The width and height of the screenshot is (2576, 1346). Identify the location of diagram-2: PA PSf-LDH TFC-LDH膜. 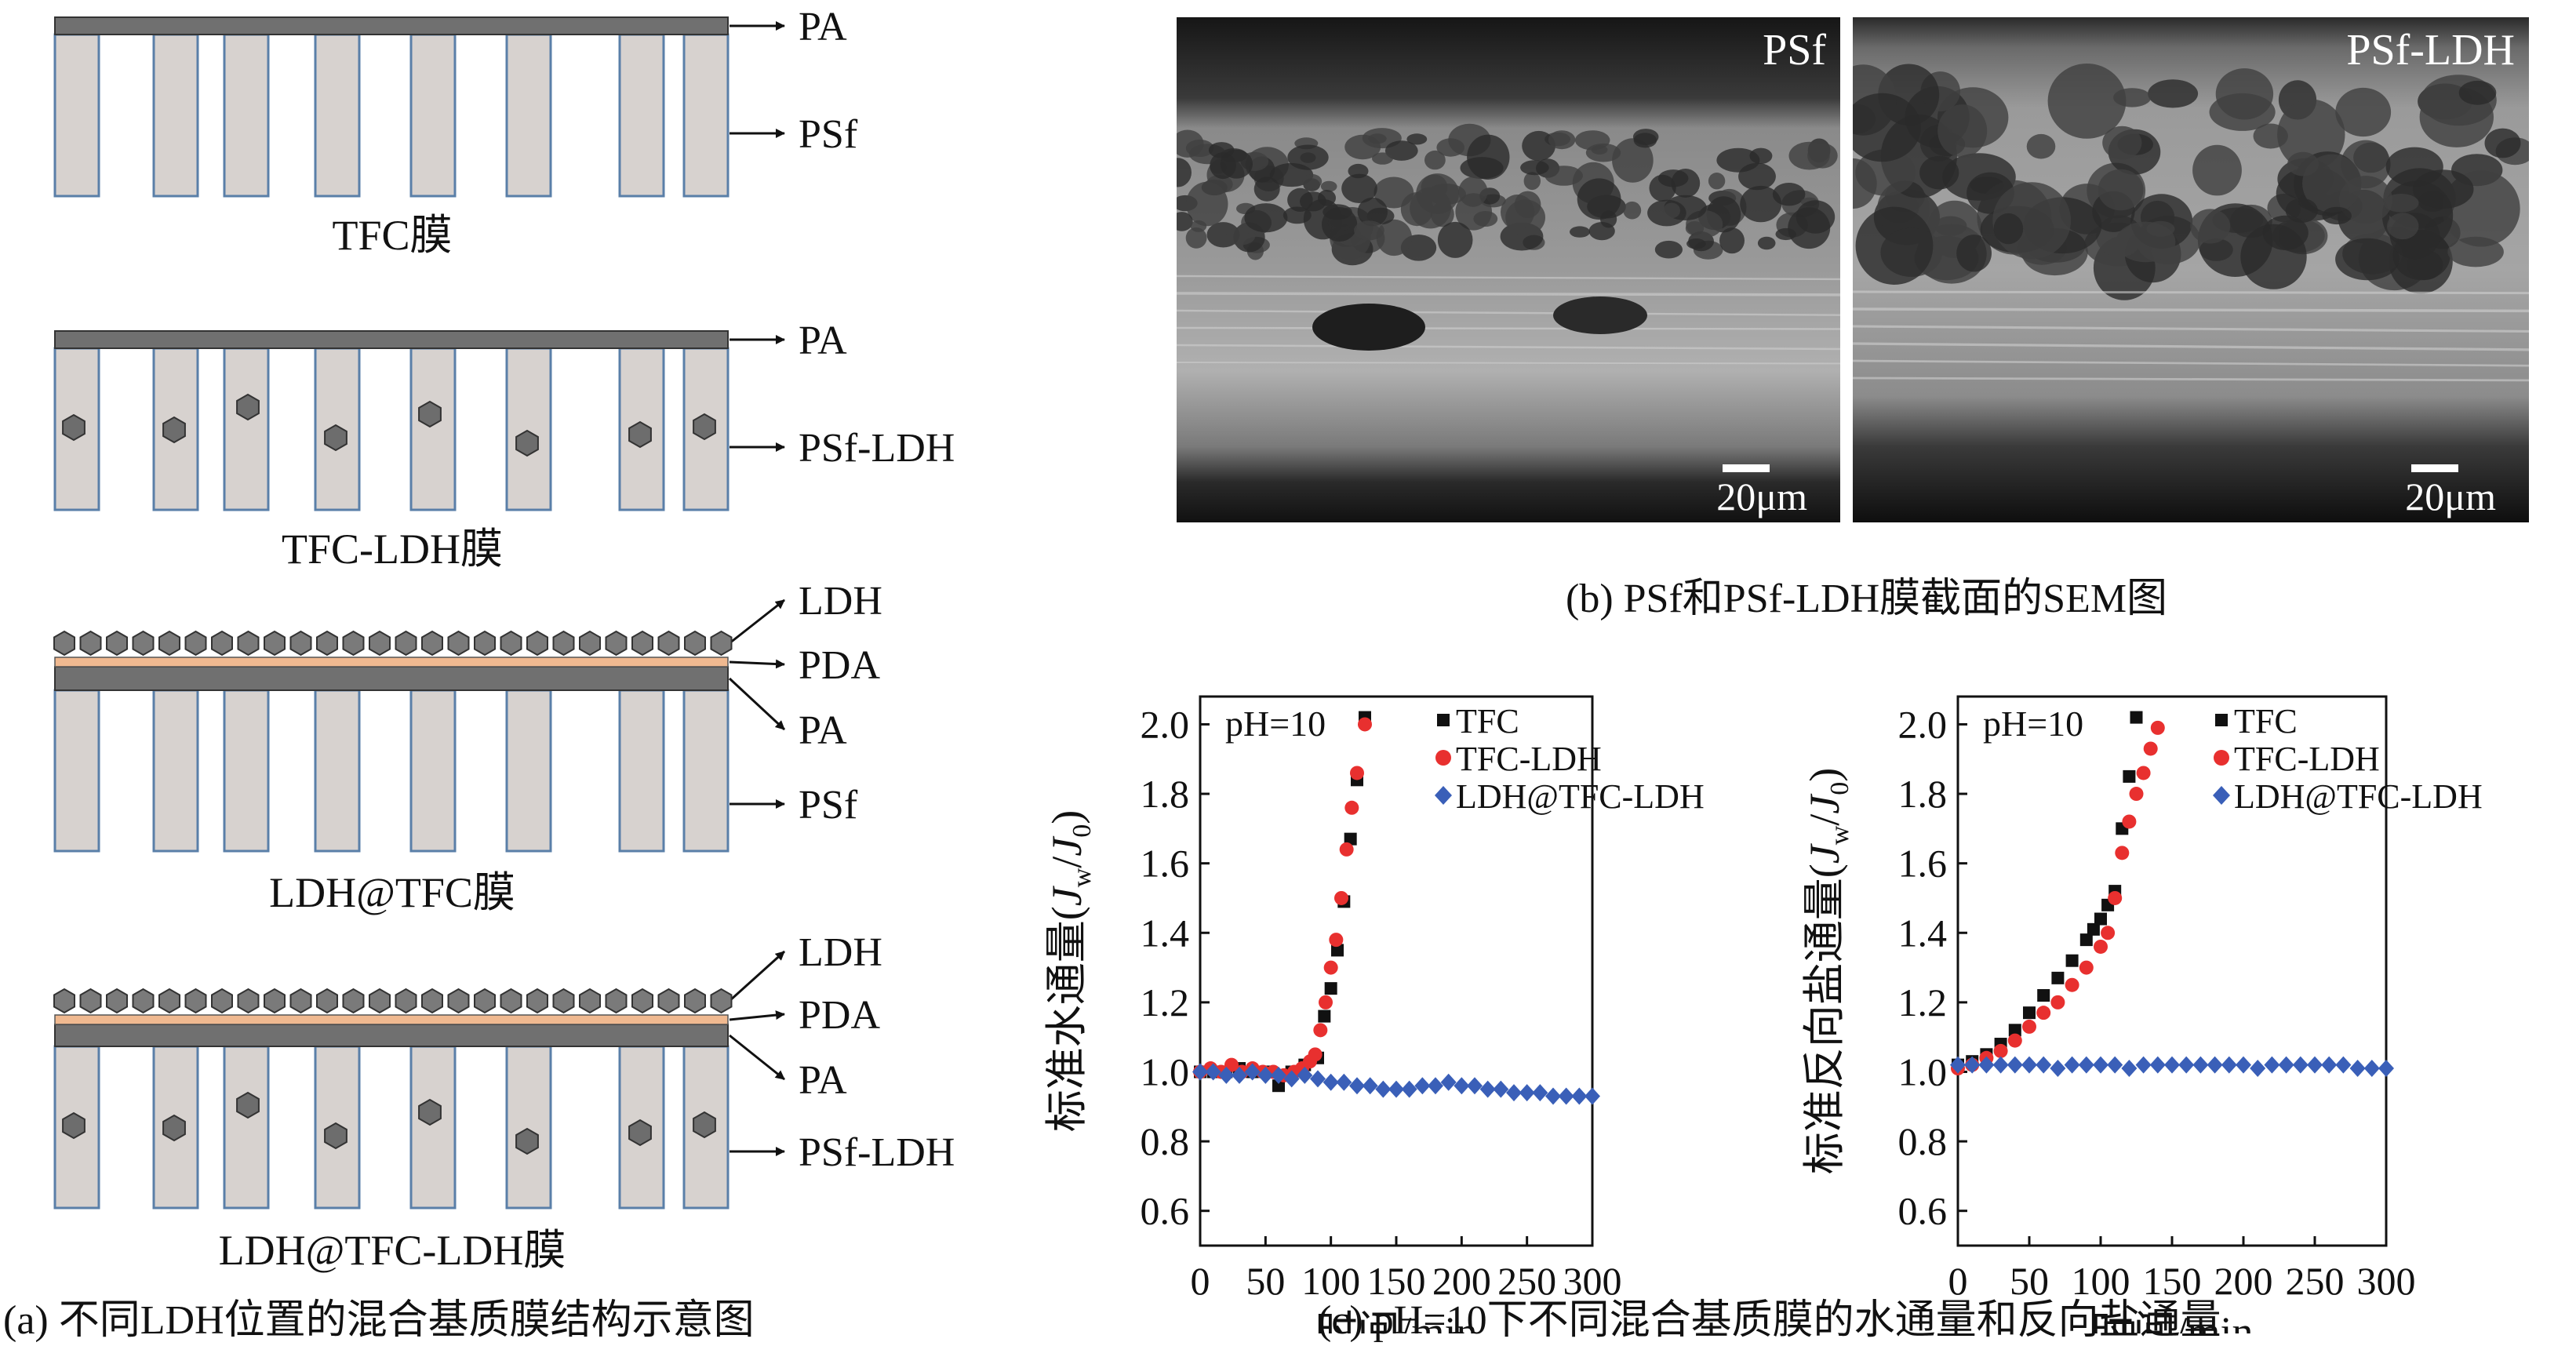
(504, 445).